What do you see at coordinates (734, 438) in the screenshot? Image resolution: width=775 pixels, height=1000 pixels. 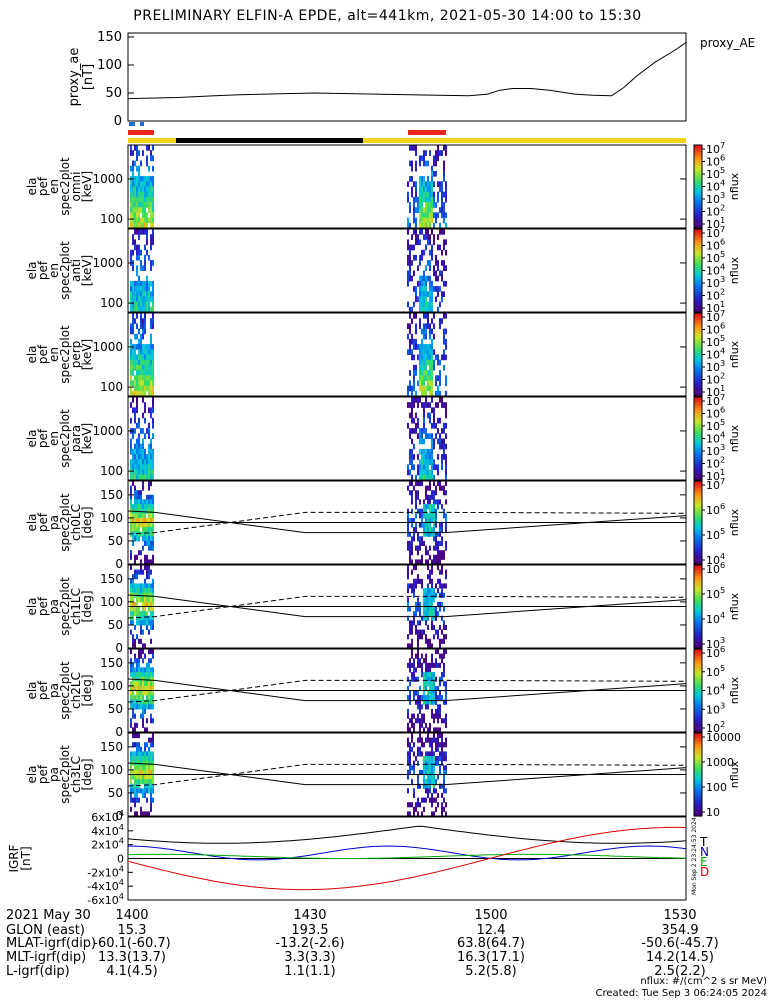 I see `colorbar-label-text: nflux` at bounding box center [734, 438].